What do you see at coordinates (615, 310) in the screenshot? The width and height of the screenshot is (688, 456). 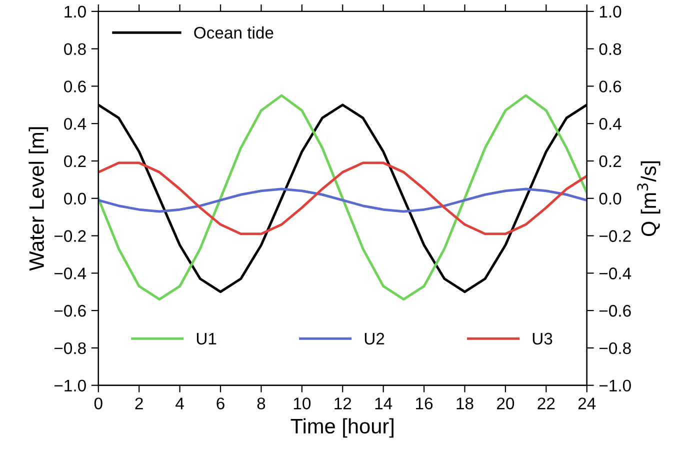 I see `y2-tick-label: −0.6` at bounding box center [615, 310].